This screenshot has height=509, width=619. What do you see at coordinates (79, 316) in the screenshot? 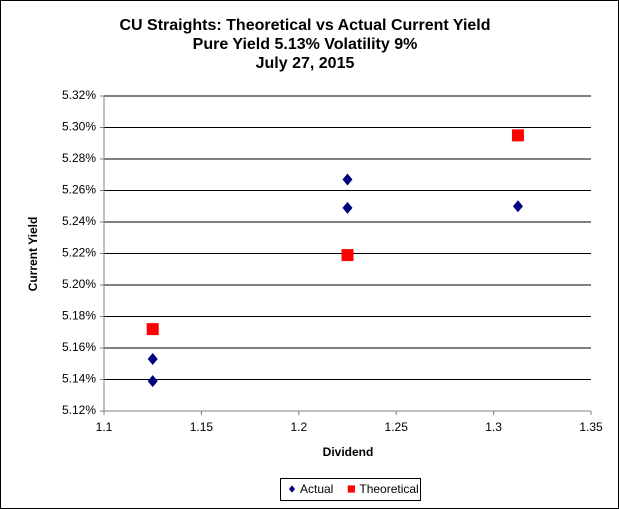
I see `y-tick-label: 5.18%` at bounding box center [79, 316].